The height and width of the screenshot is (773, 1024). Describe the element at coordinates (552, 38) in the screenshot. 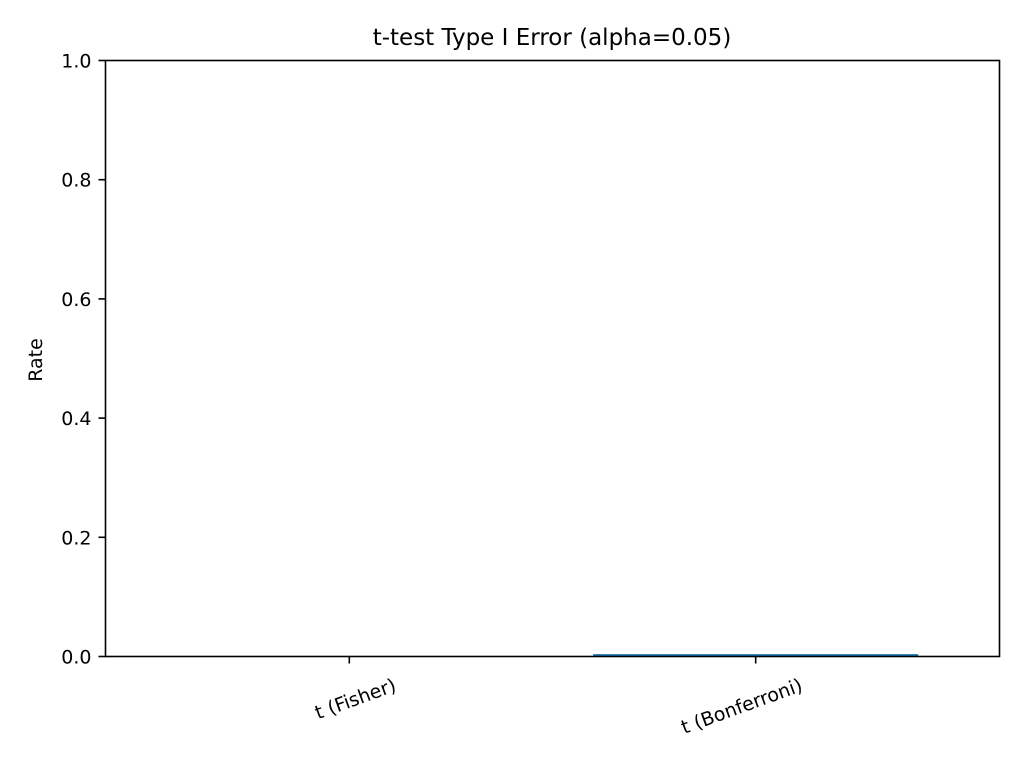

I see `chart-title: t-test Type I Error (alpha=0.05)` at that location.